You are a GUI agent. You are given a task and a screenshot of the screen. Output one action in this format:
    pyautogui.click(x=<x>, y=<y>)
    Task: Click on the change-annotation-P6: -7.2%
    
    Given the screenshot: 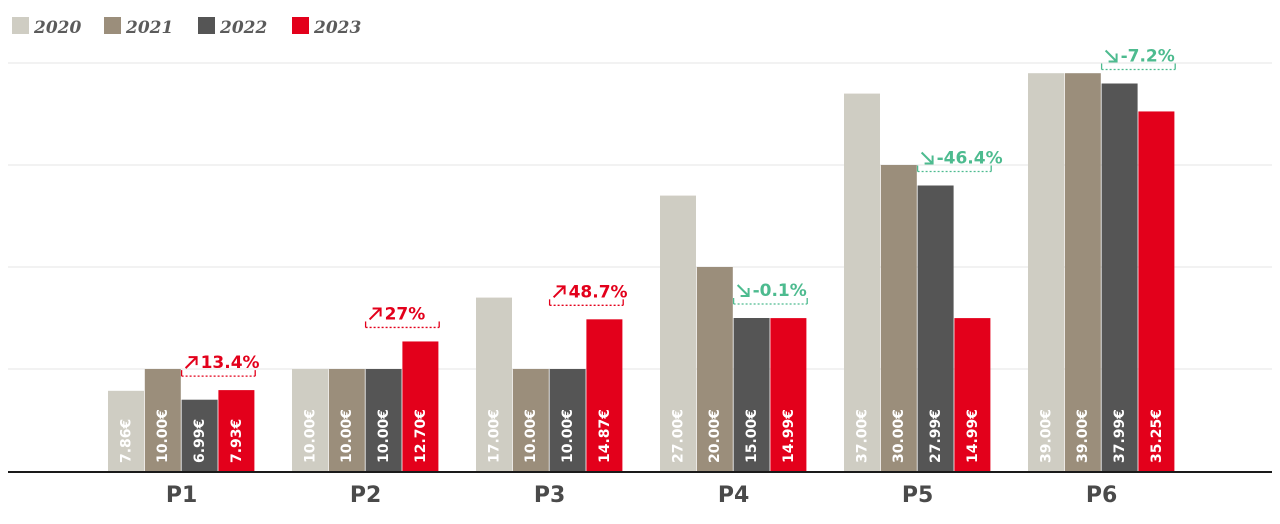 What is the action you would take?
    pyautogui.click(x=1138, y=59)
    